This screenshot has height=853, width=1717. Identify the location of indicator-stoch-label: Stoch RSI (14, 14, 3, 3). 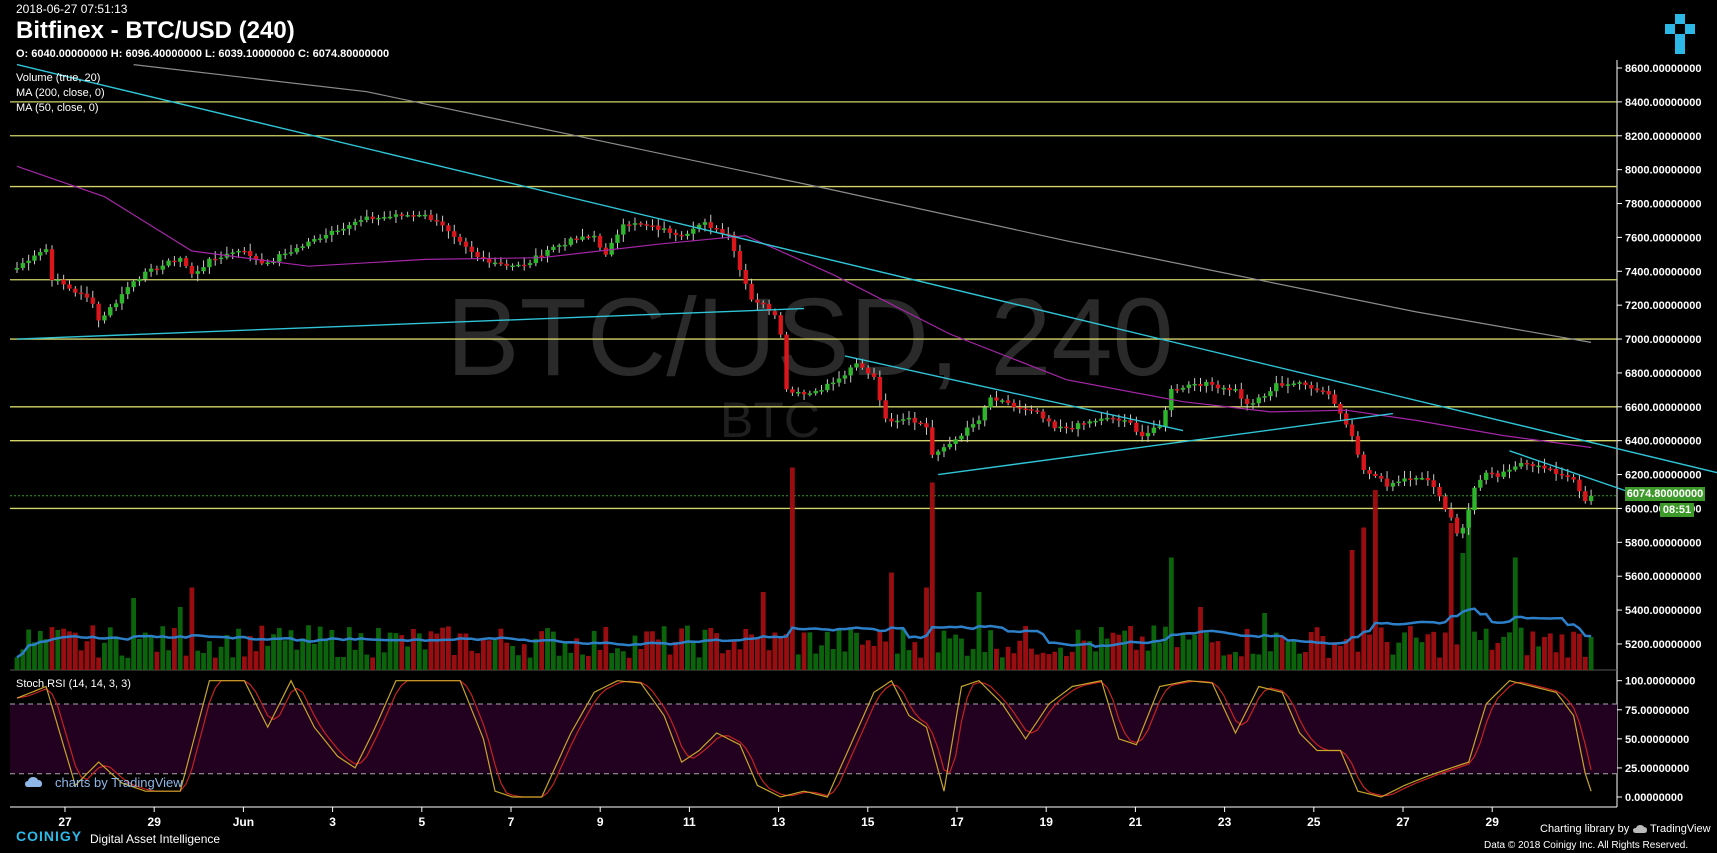
(73, 684).